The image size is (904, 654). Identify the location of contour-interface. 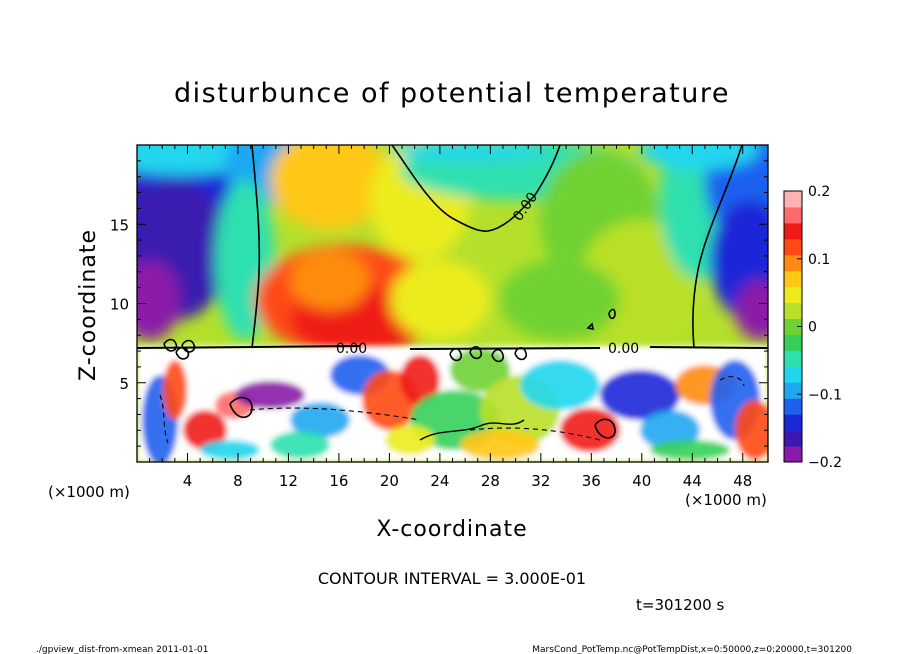
(452, 347).